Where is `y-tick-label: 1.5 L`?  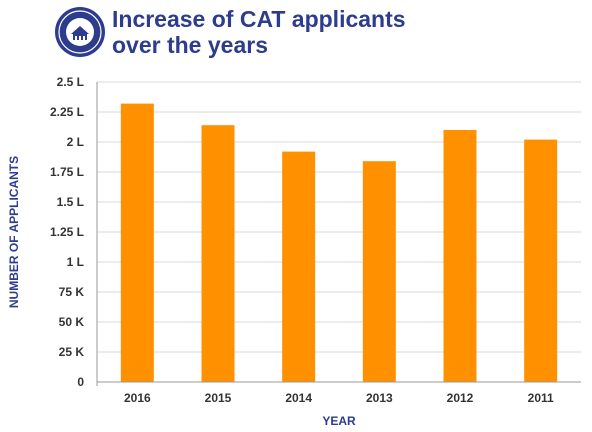 y-tick-label: 1.5 L is located at coordinates (70, 202).